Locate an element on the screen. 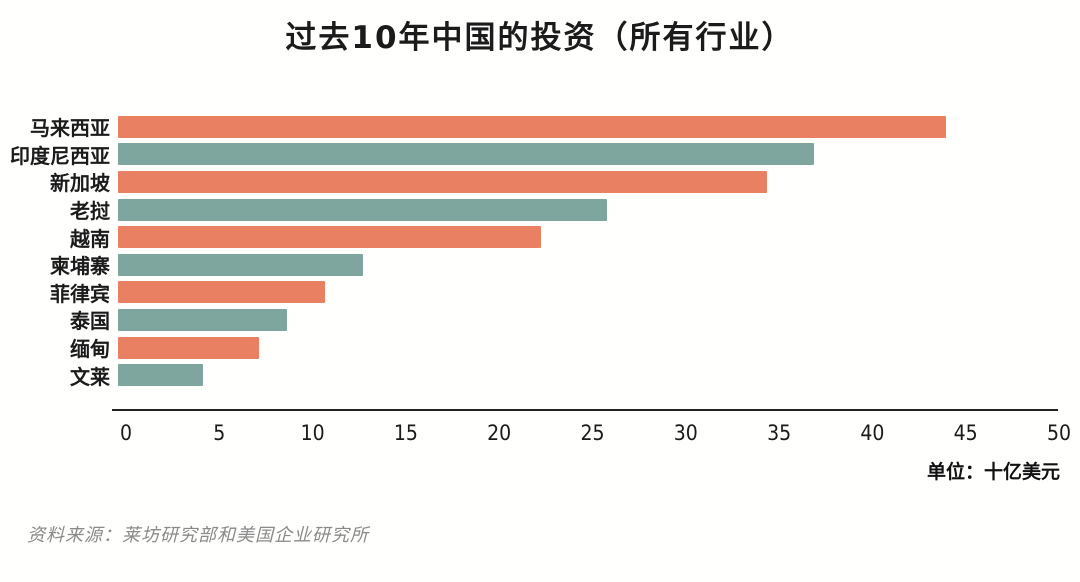 The image size is (1080, 582). source-note: 资料来源：莱坊研究部和美国企业研究所 is located at coordinates (198, 535).